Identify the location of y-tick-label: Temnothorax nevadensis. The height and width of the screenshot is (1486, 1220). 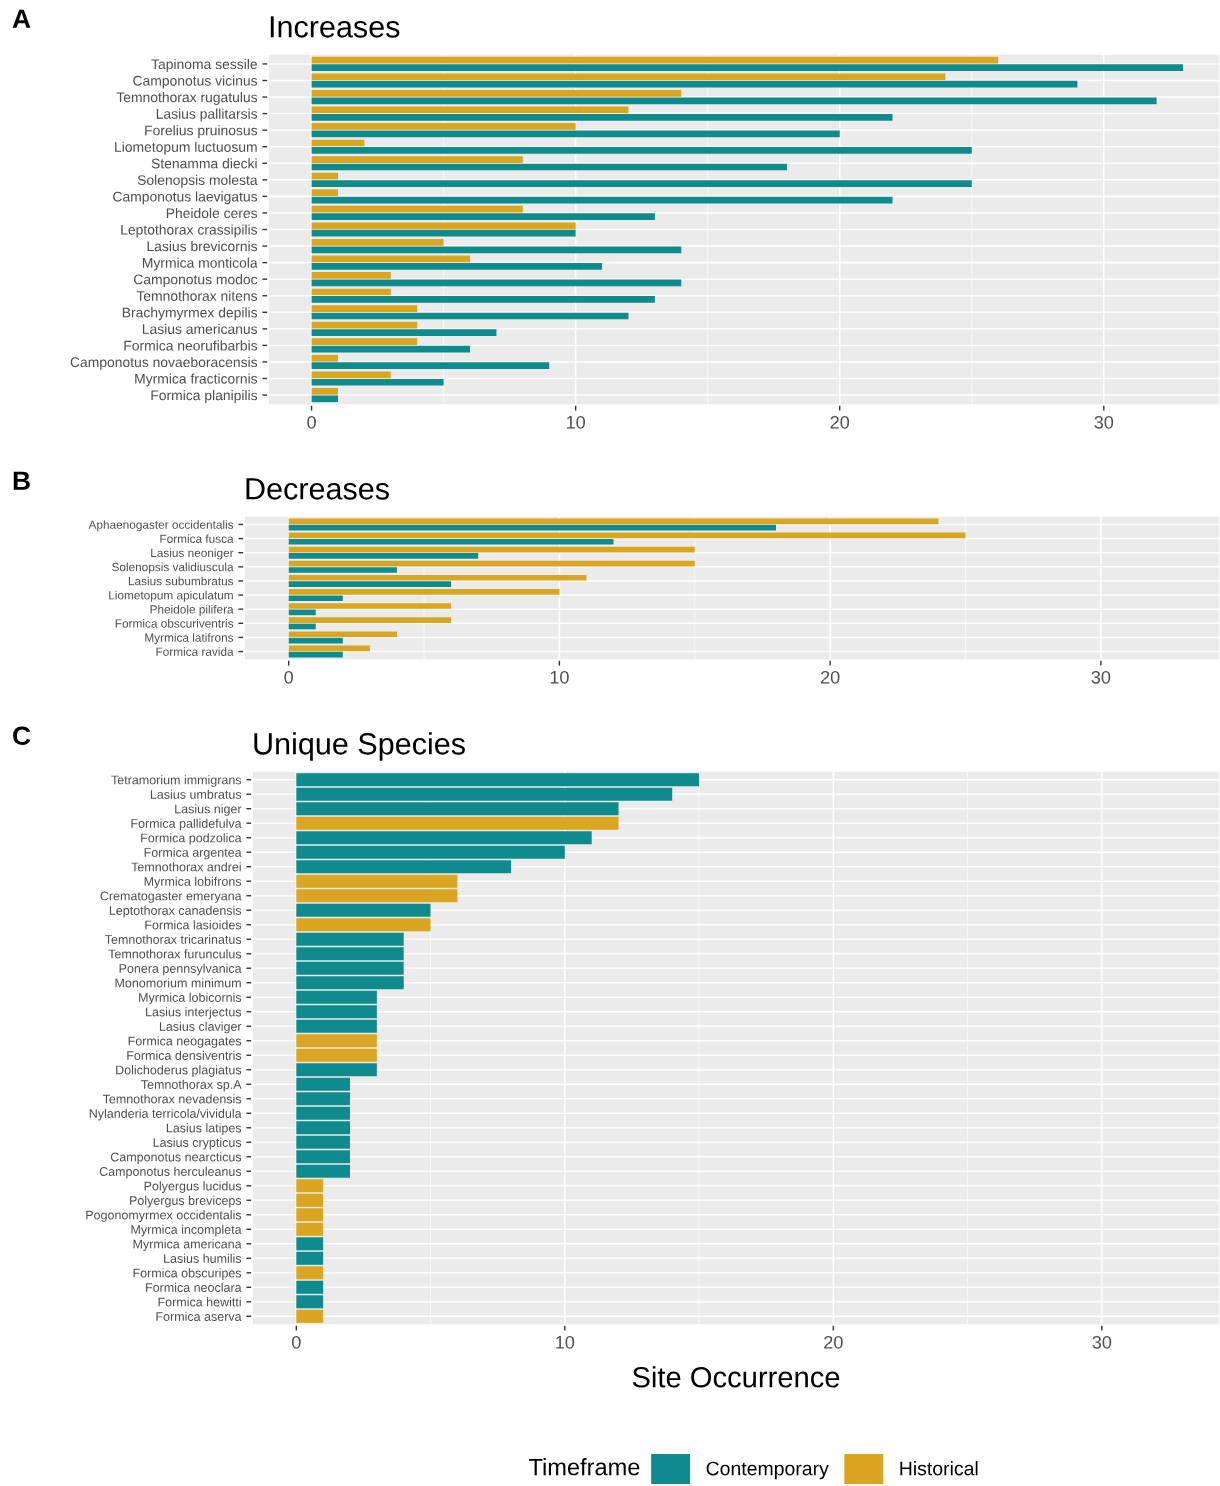
(172, 1099).